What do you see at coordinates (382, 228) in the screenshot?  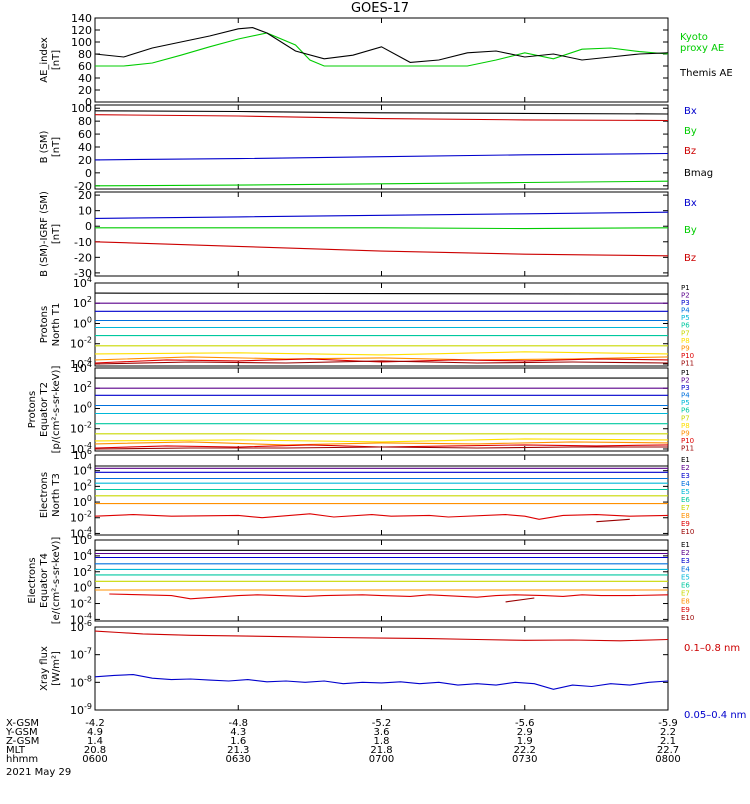 I see `series-line-by` at bounding box center [382, 228].